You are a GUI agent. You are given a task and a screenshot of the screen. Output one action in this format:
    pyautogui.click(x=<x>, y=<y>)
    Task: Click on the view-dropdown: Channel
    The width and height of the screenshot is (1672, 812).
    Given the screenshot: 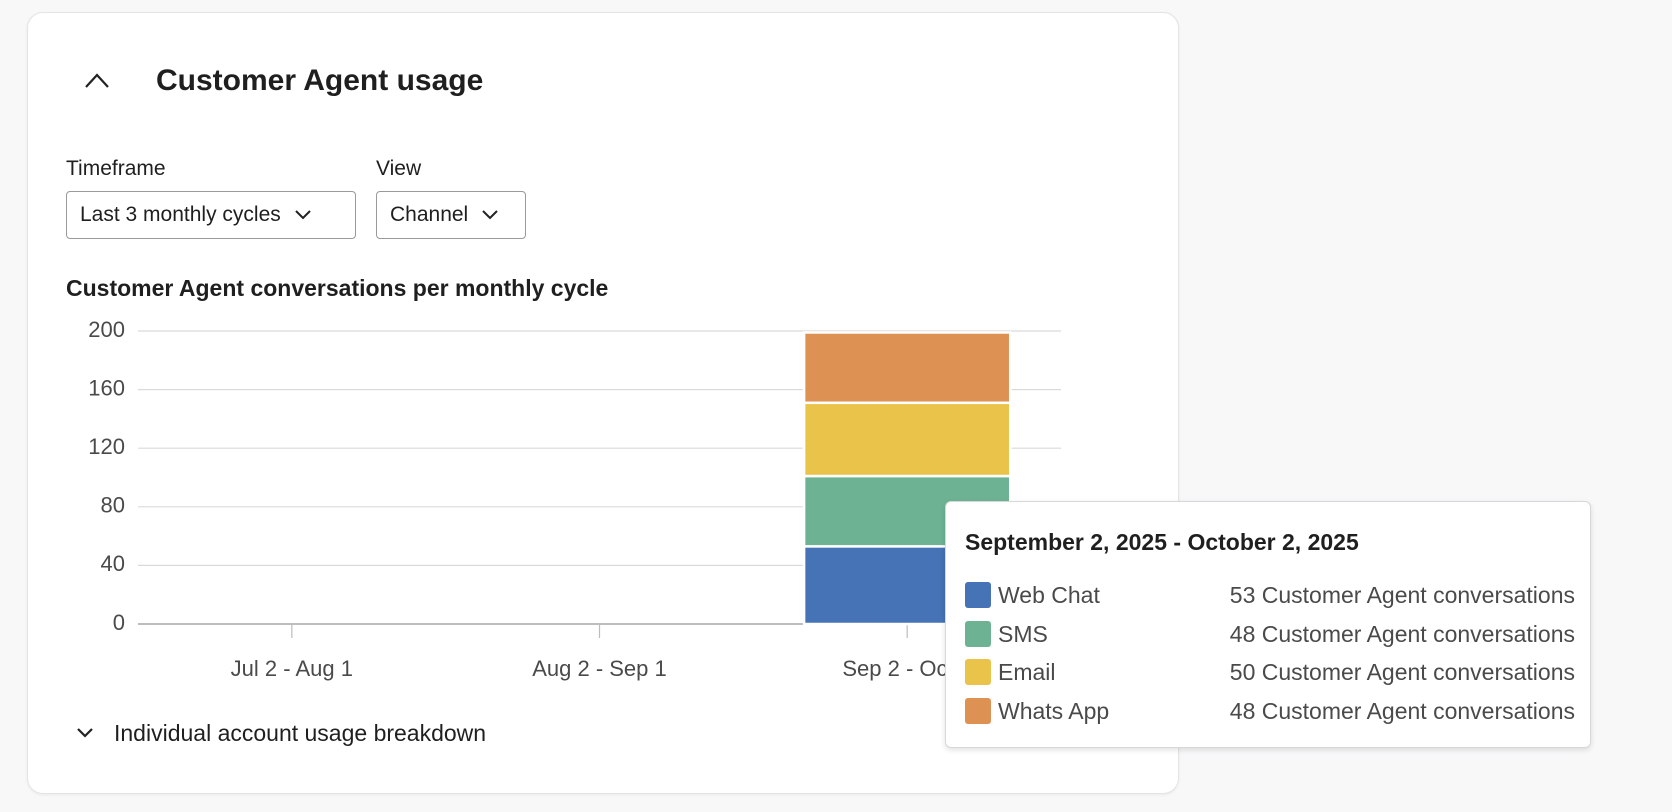 What is the action you would take?
    pyautogui.click(x=451, y=215)
    